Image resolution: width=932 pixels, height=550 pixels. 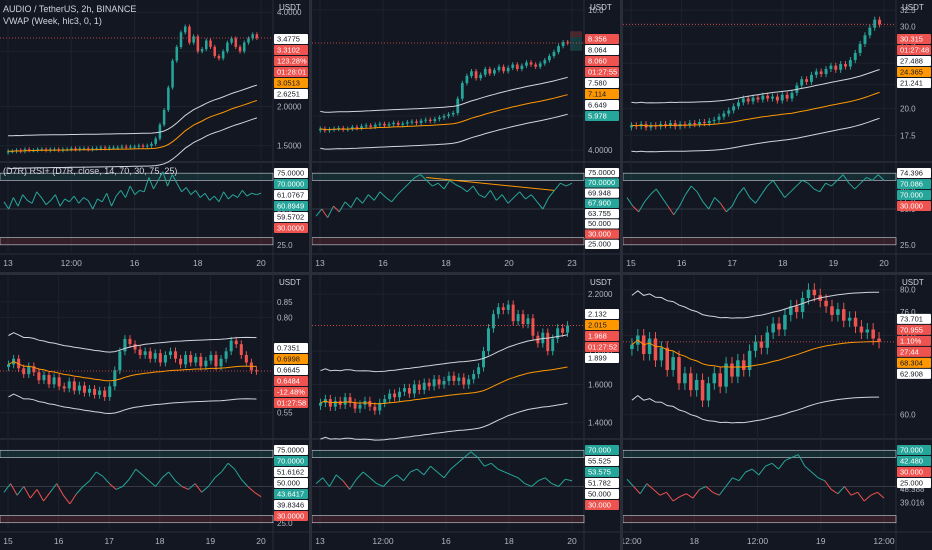 I want to click on price-label-text: 27.488, so click(x=911, y=61).